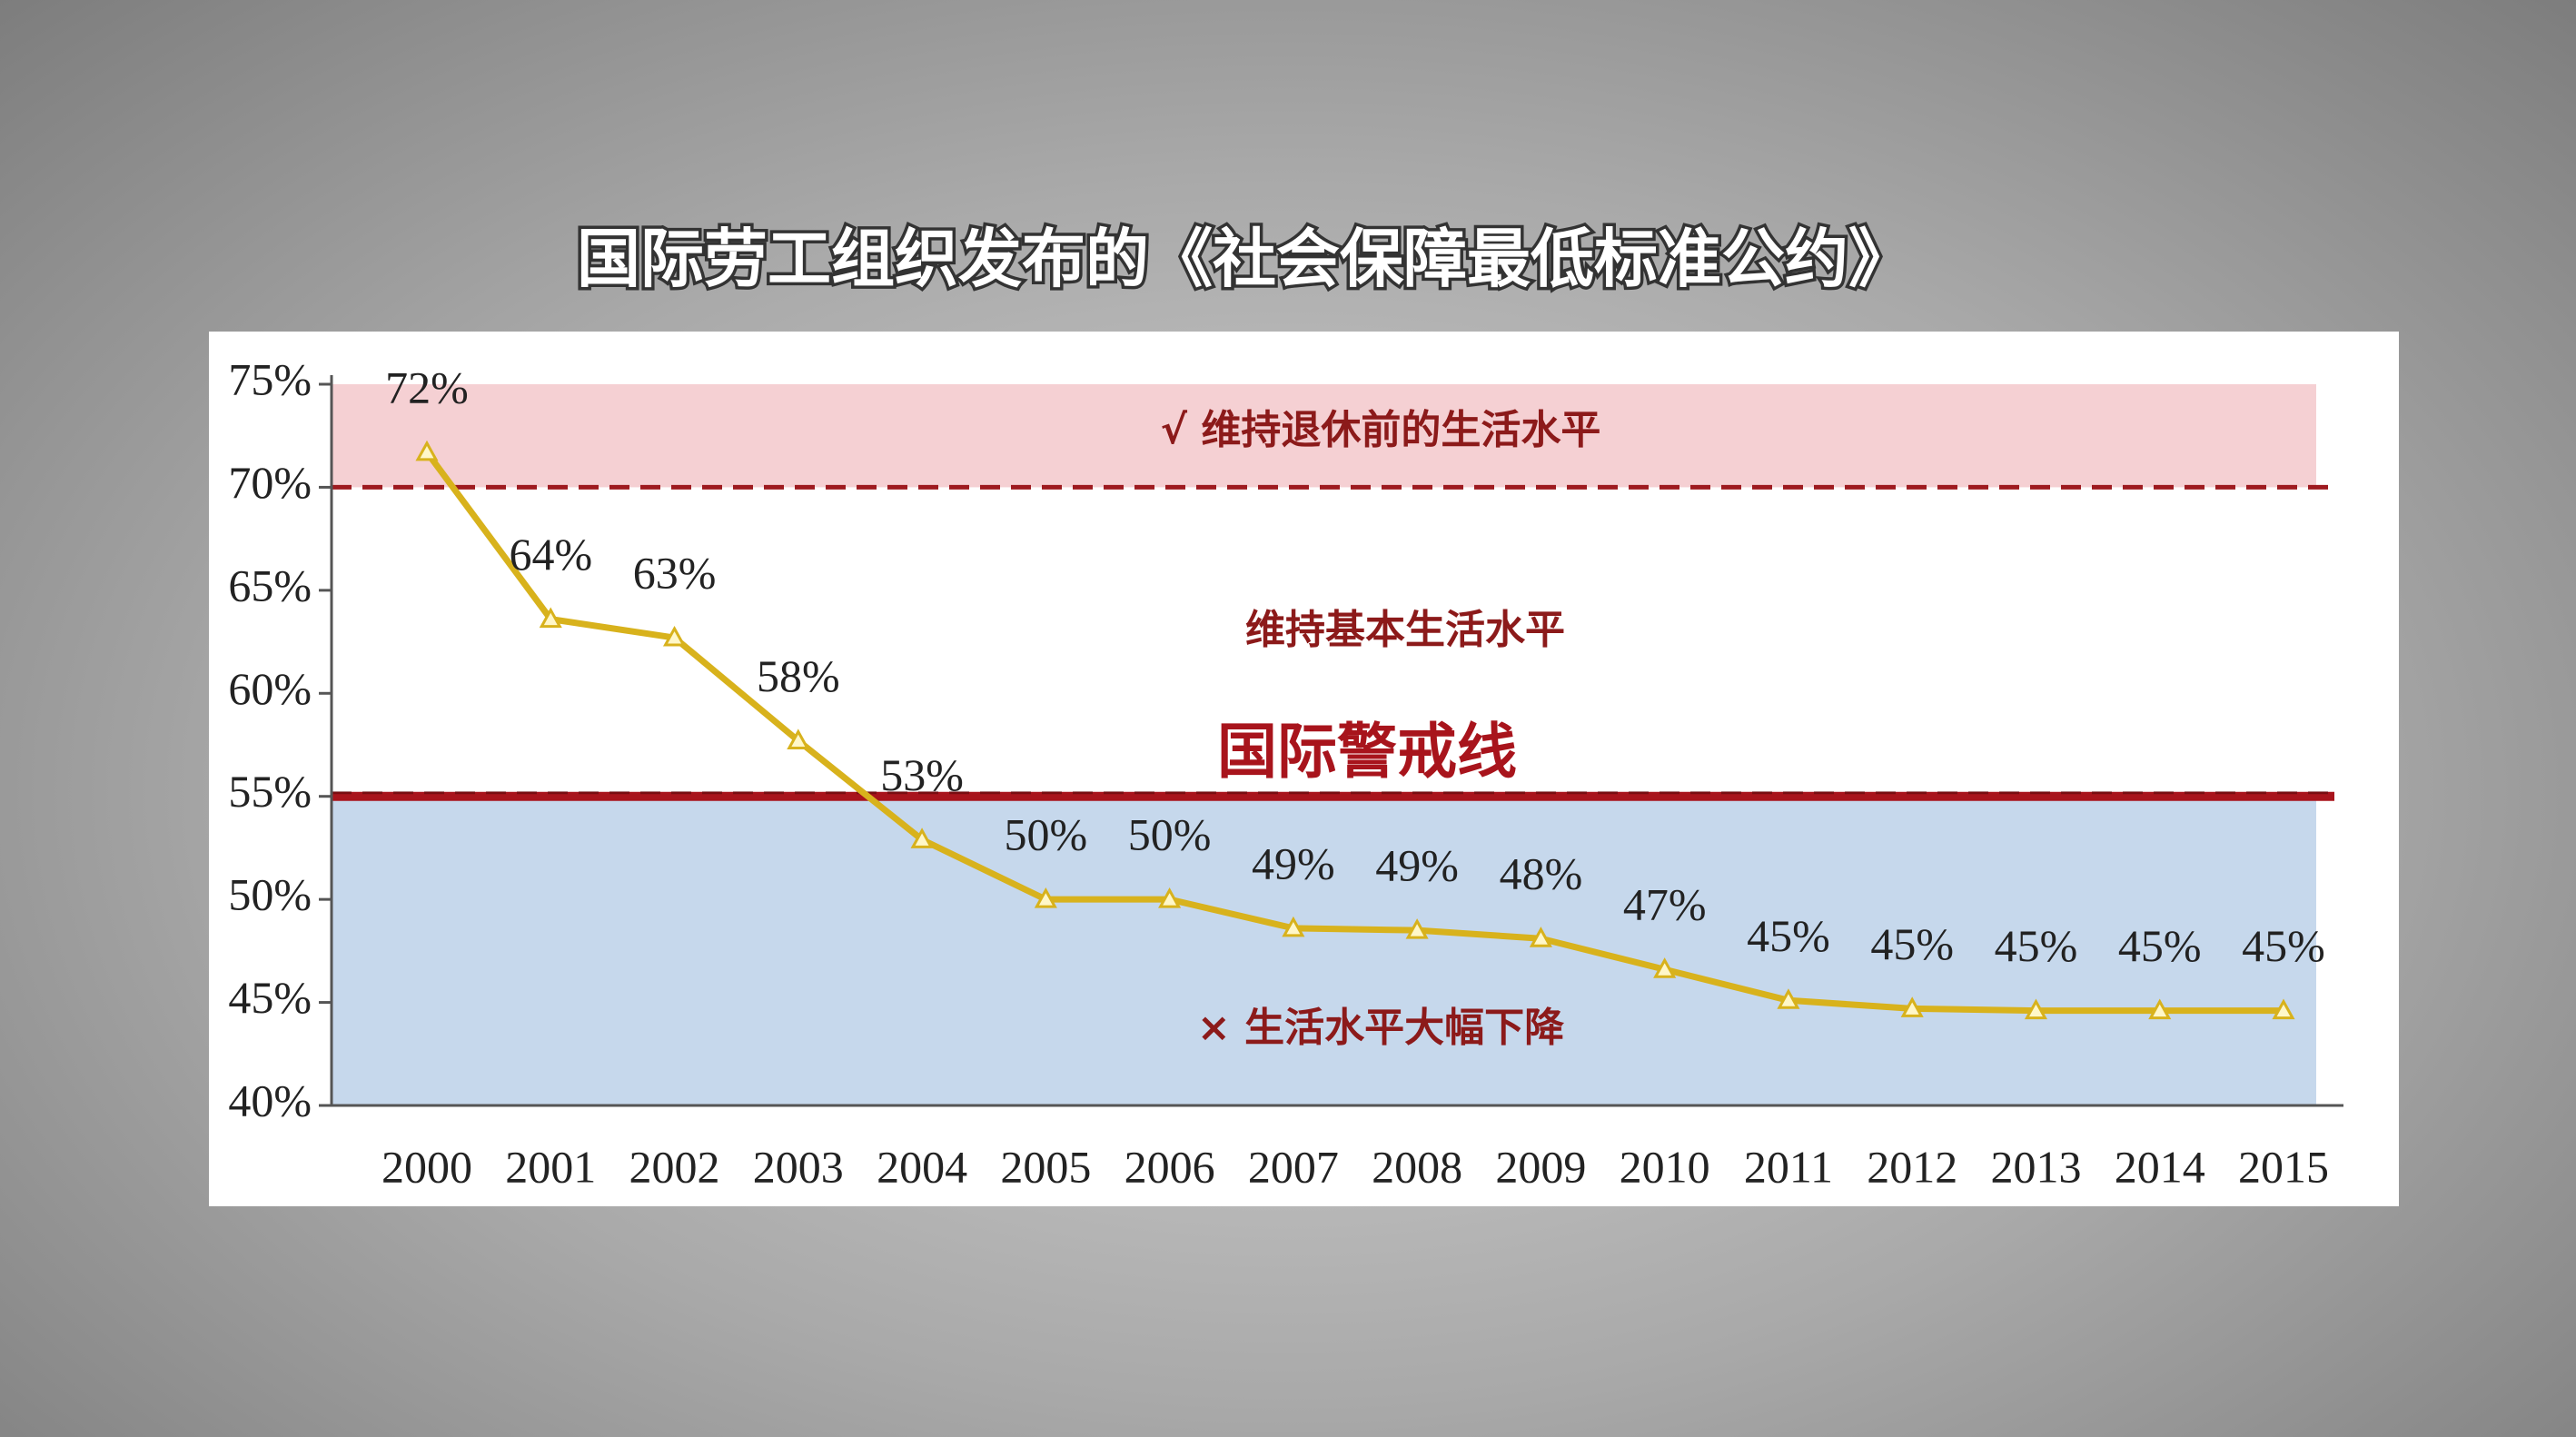 This screenshot has width=2576, height=1437. Describe the element at coordinates (270, 791) in the screenshot. I see `y-tick-label: 55%` at that location.